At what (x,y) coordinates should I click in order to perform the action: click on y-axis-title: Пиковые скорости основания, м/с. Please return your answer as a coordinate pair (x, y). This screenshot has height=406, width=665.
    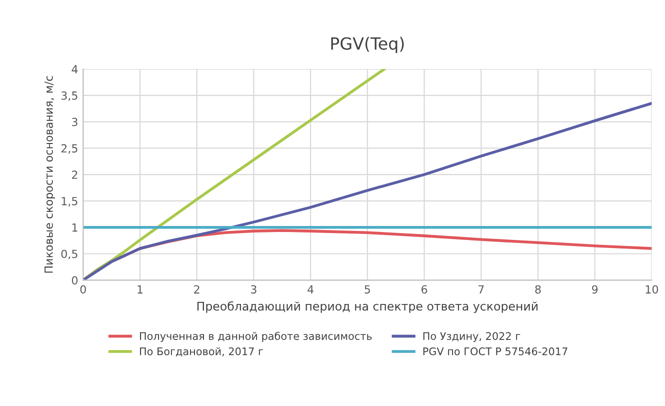
    Looking at the image, I should click on (50, 174).